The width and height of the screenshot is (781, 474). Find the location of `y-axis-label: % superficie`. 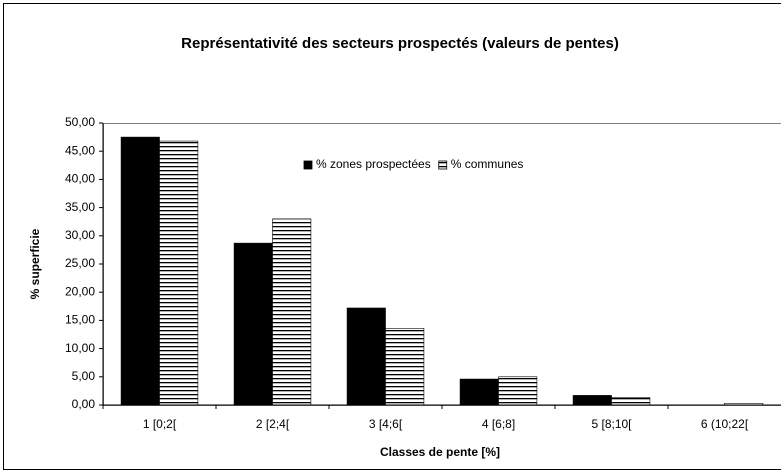

y-axis-label: % superficie is located at coordinates (35, 263).